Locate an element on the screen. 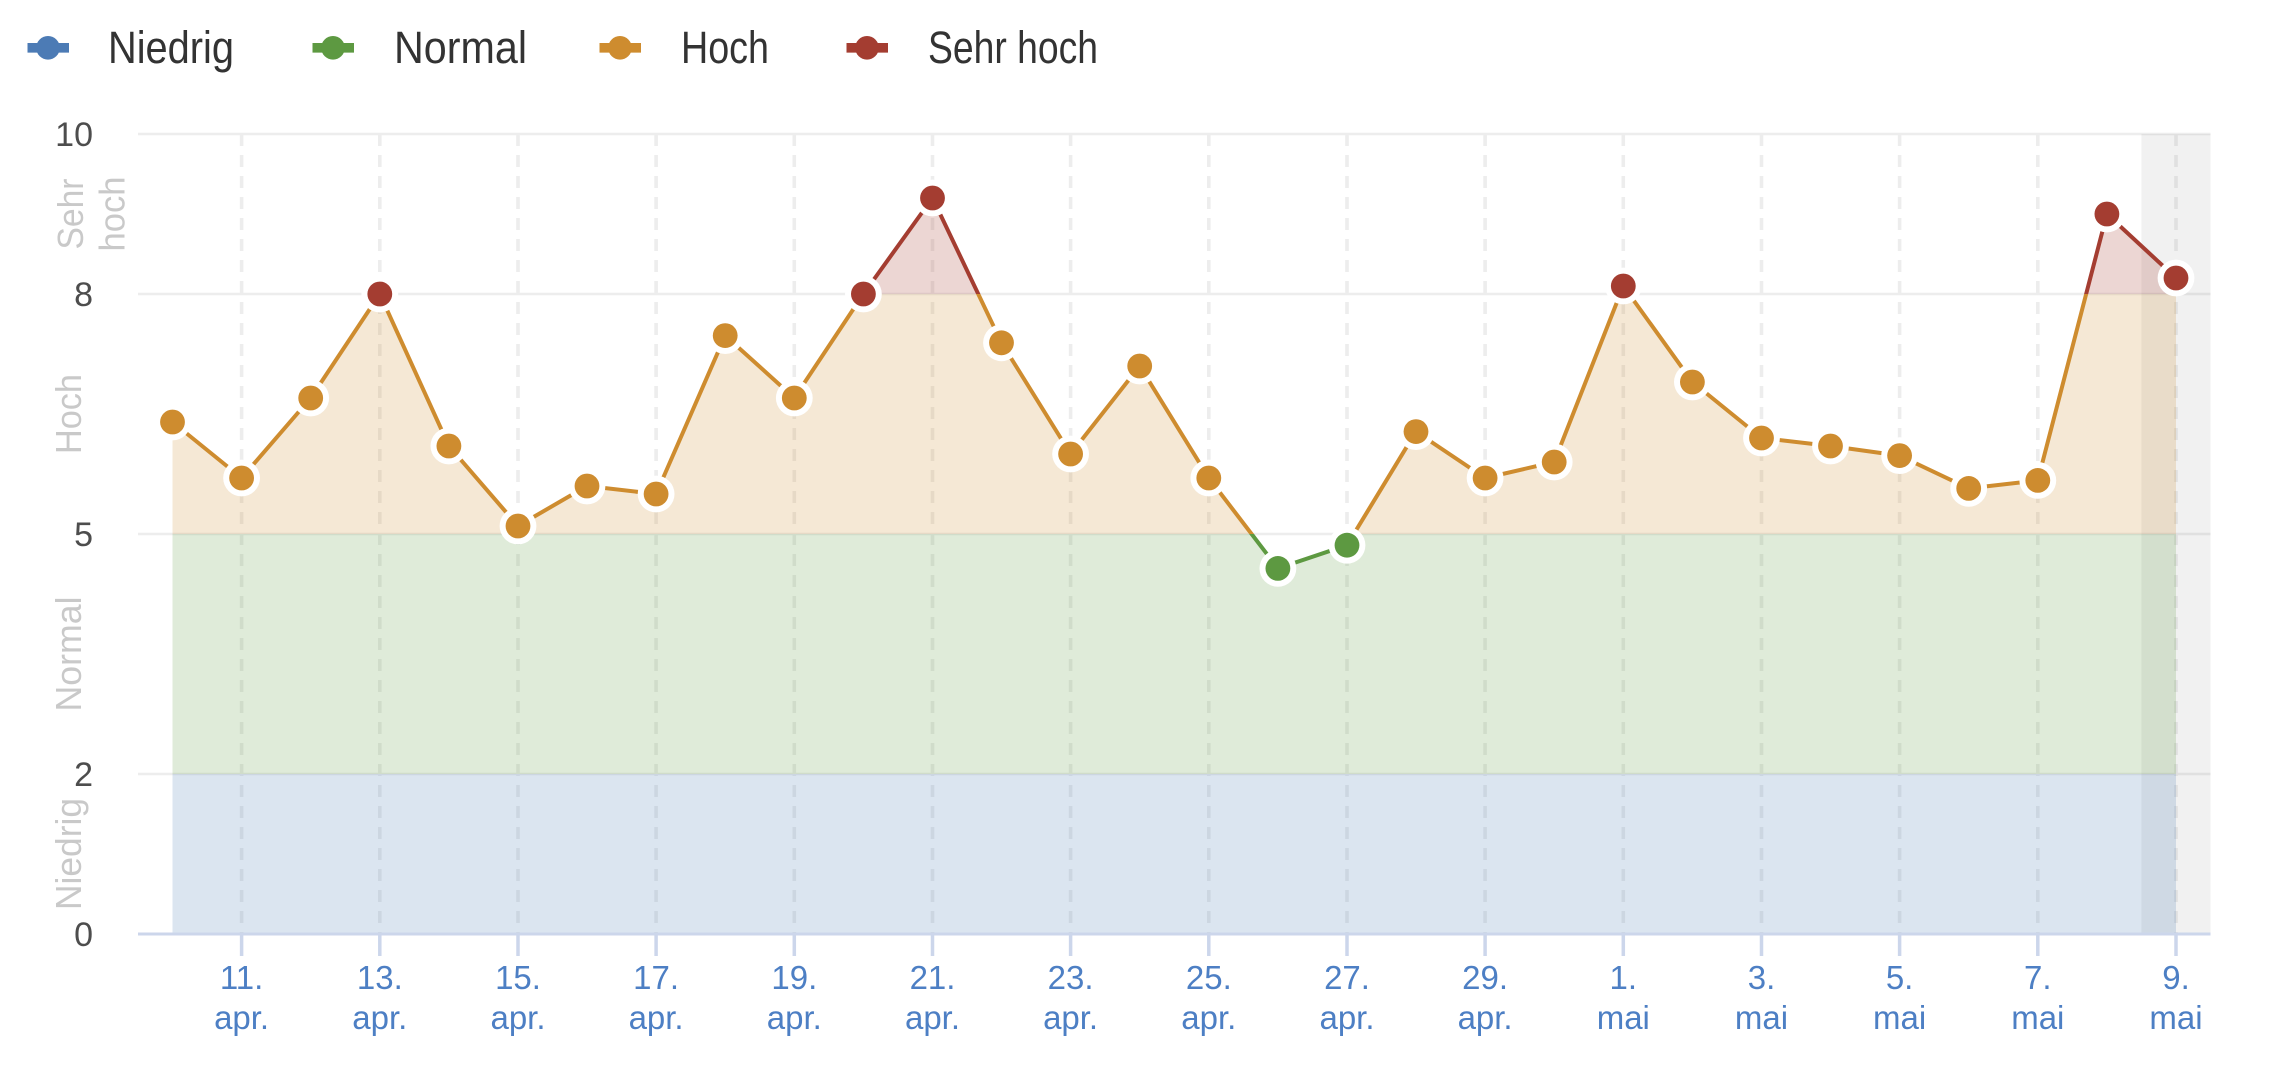  svg-text: 7. is located at coordinates (2038, 977).